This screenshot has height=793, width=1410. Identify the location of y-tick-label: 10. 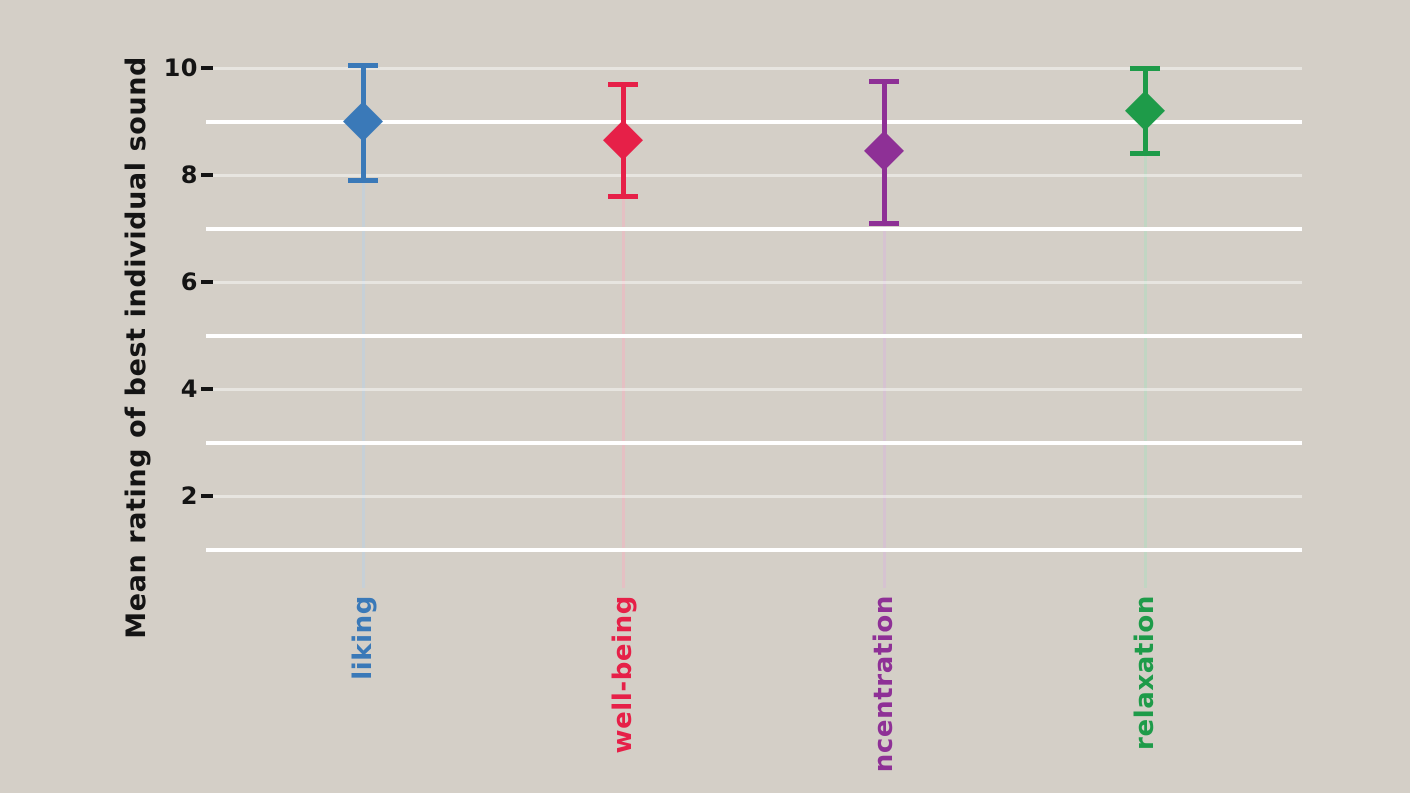
(180, 68).